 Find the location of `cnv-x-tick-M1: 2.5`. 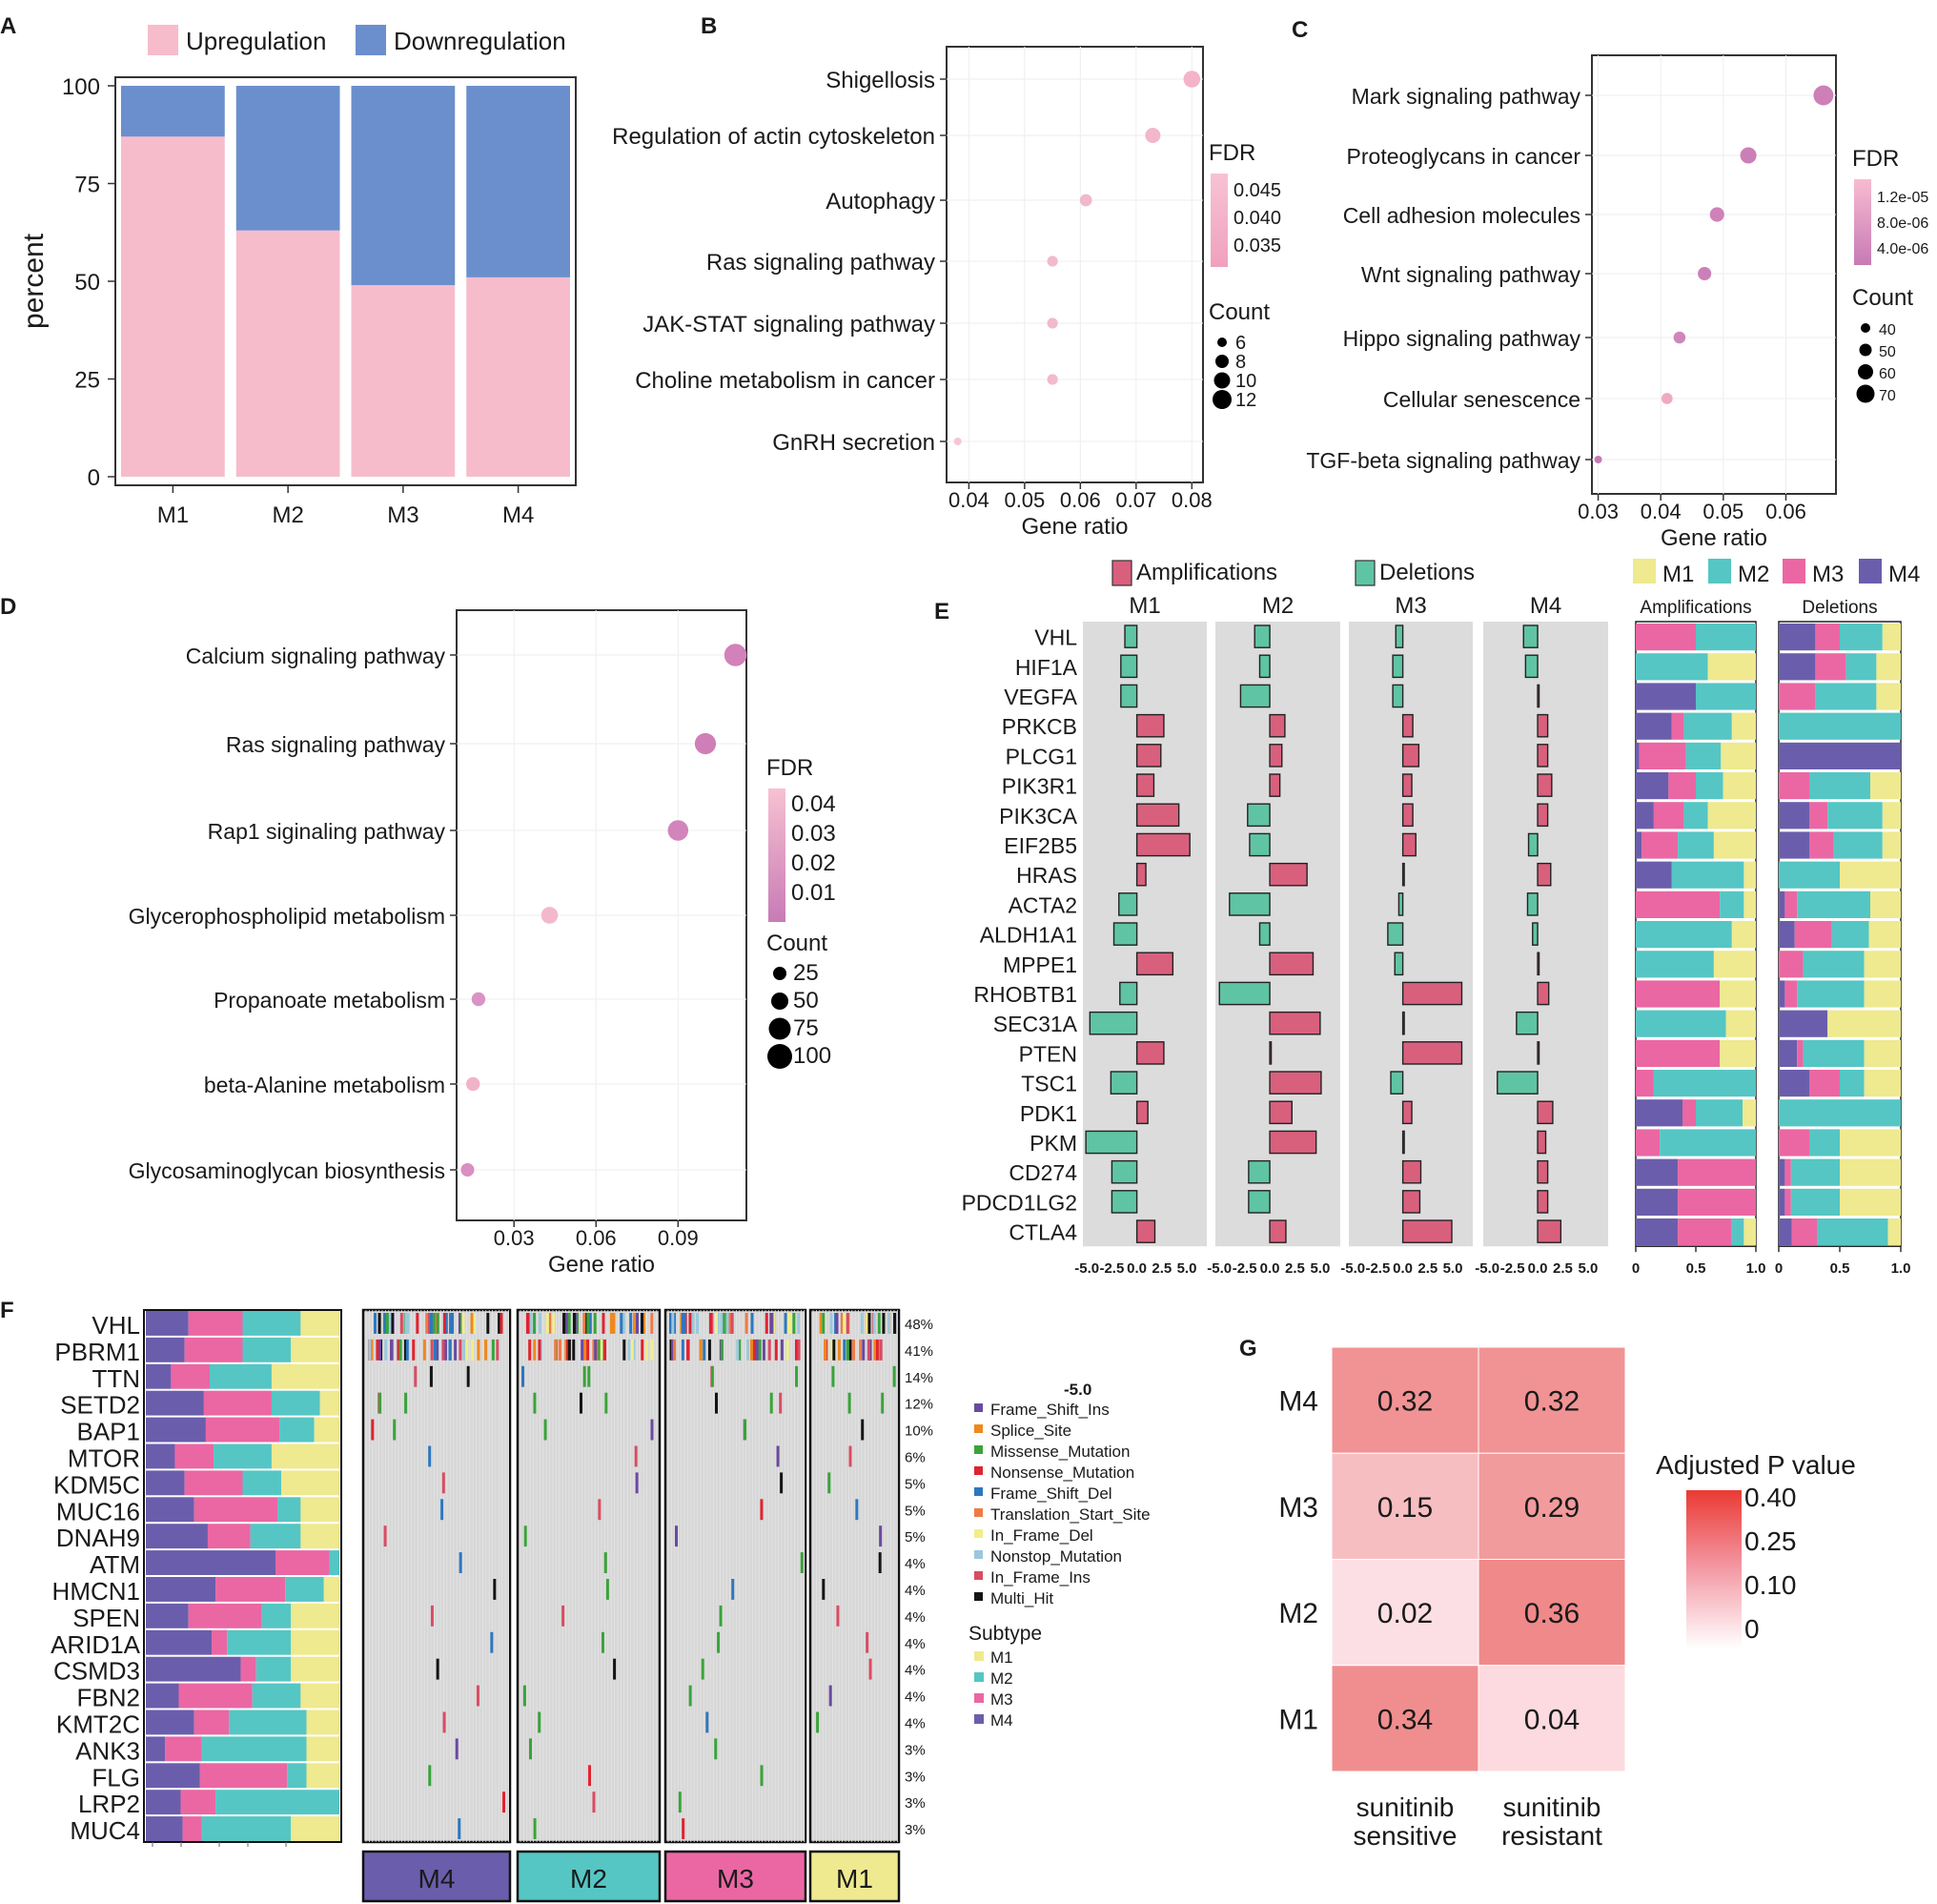

cnv-x-tick-M1: 2.5 is located at coordinates (1162, 1268).